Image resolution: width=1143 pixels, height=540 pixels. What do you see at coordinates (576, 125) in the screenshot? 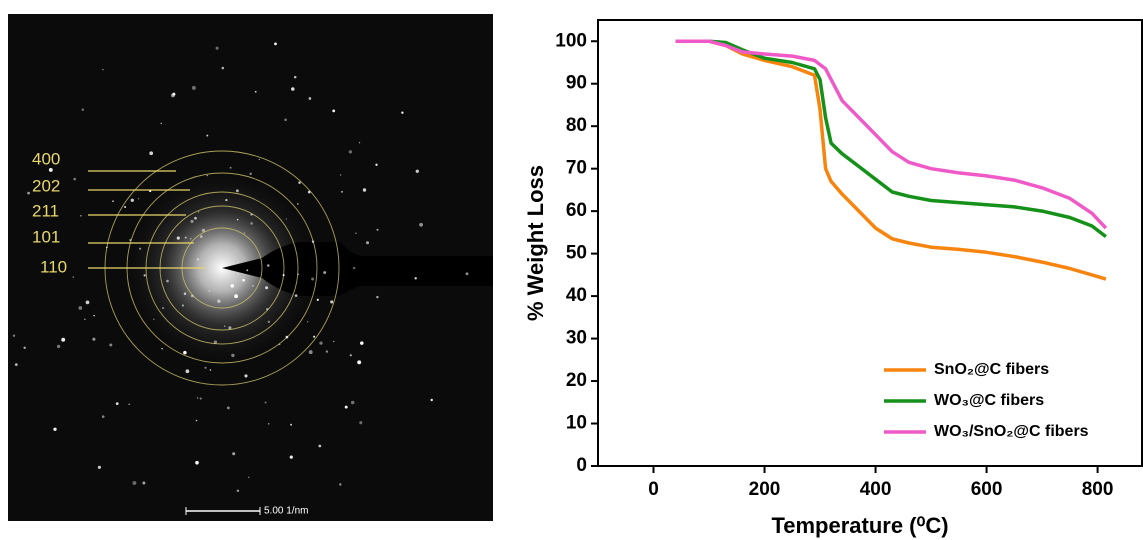
I see `y-tick-label: 80` at bounding box center [576, 125].